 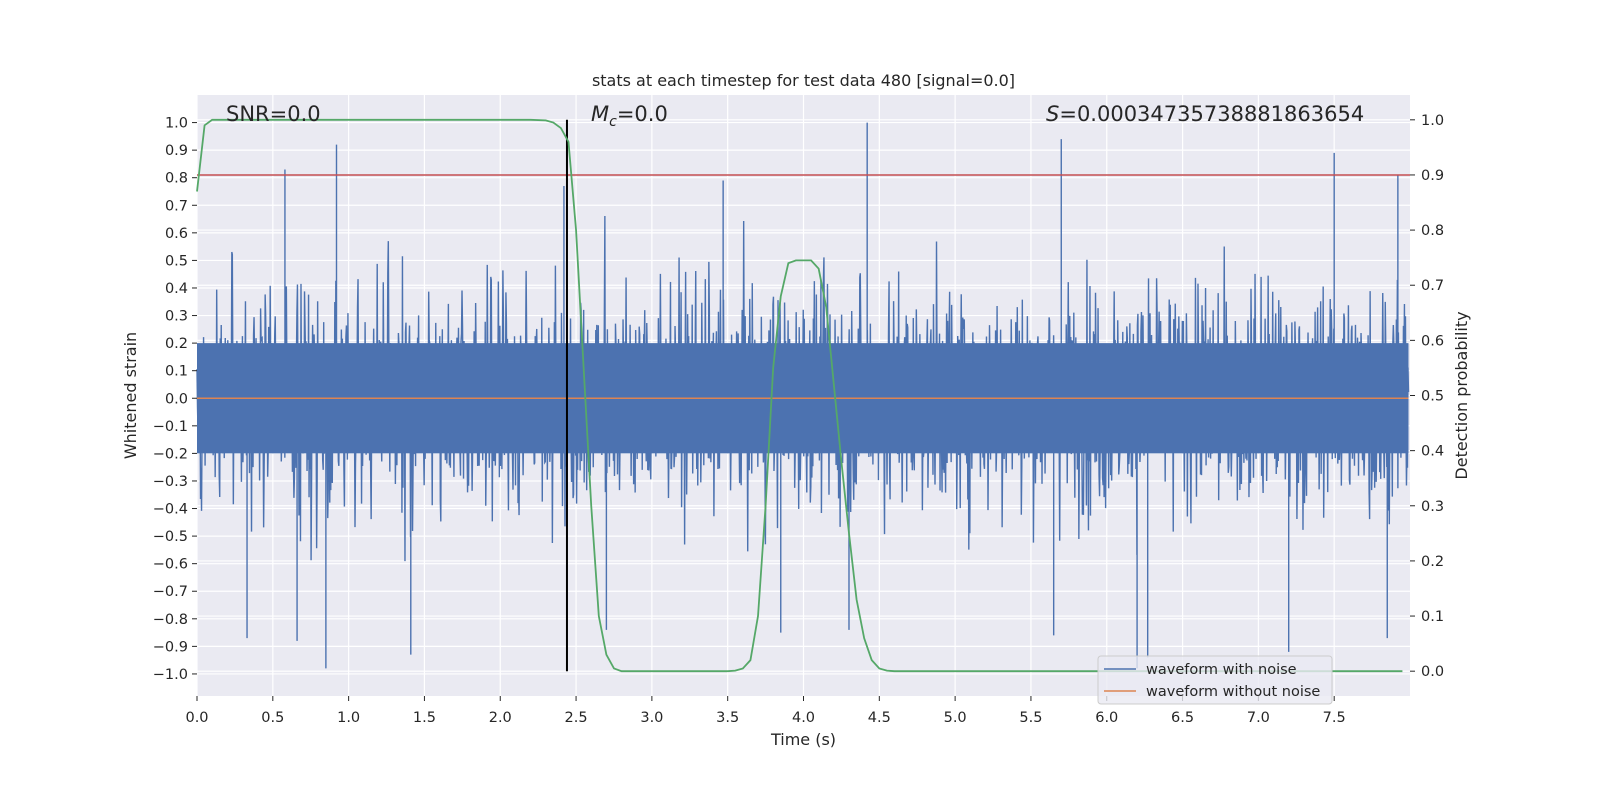 What do you see at coordinates (176, 399) in the screenshot?
I see `y-left-tick-label: 0.0` at bounding box center [176, 399].